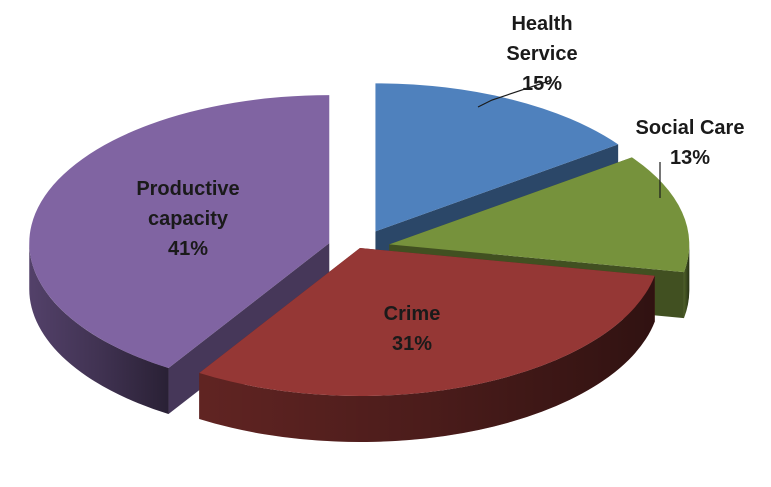  I want to click on slice-productive-capacity-side-shade, so click(99, 329).